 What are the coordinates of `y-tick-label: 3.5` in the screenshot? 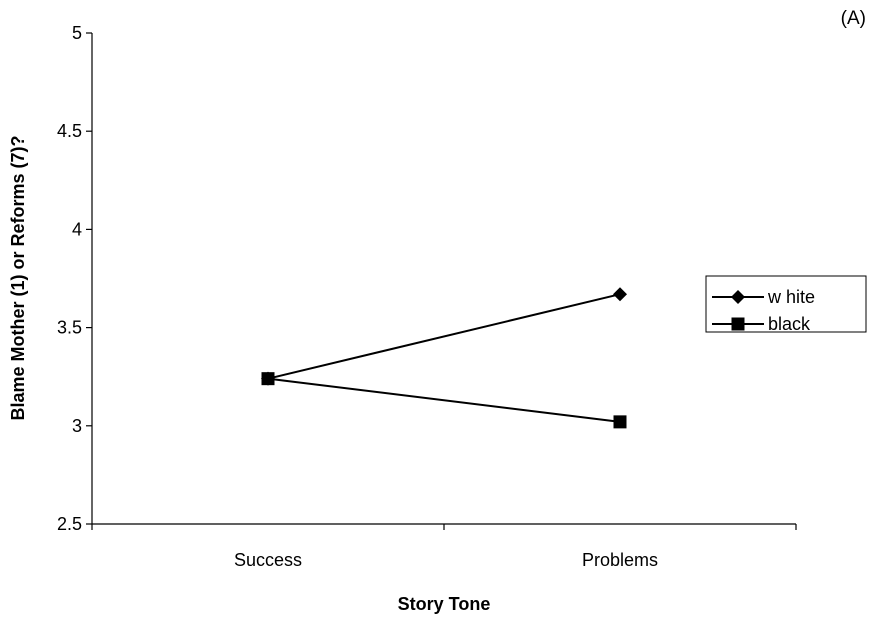 It's located at (69, 328).